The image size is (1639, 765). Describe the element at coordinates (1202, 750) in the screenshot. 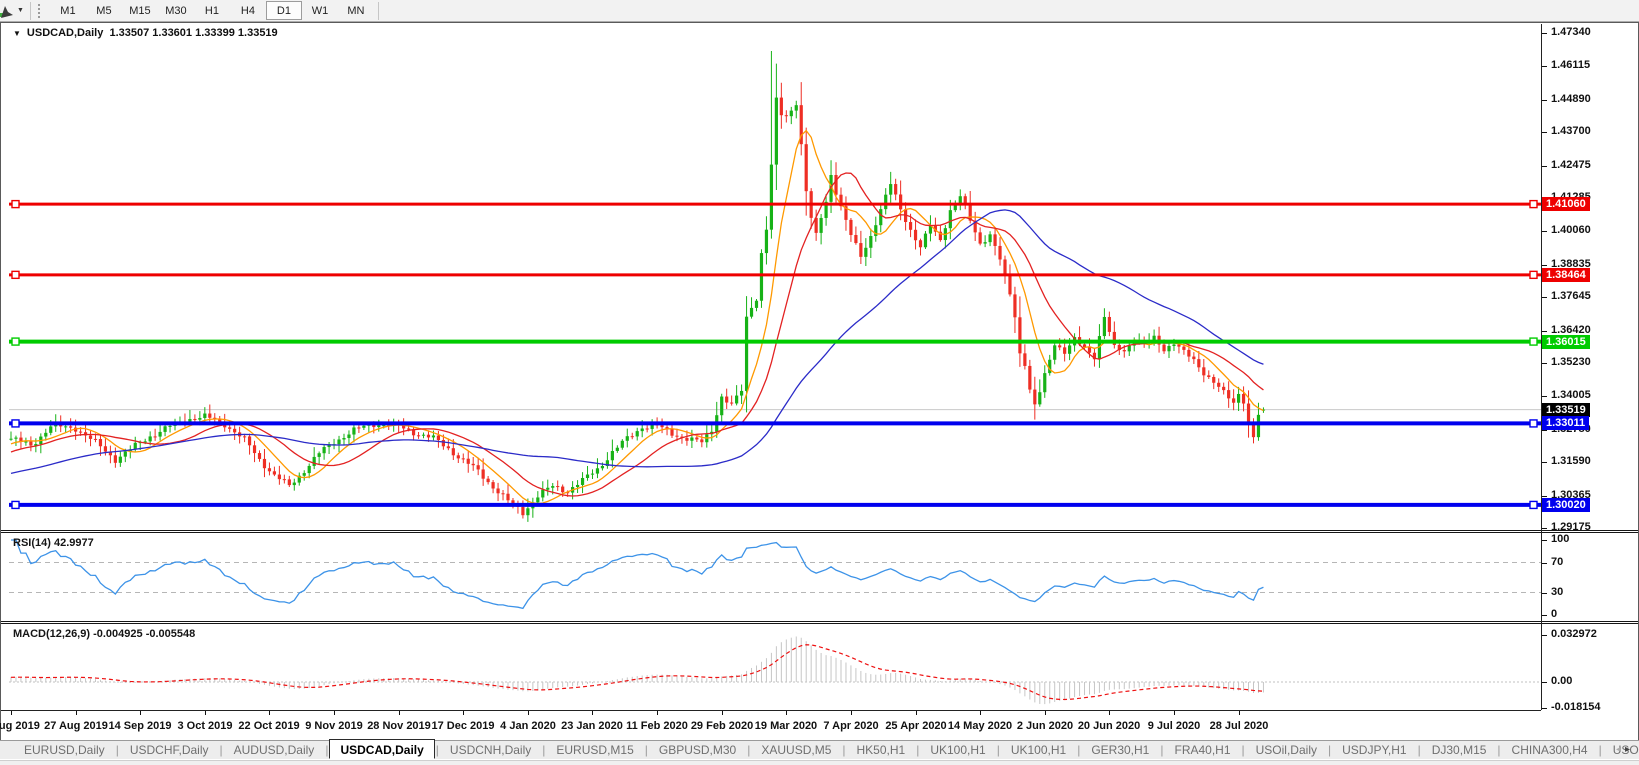

I see `tab-fra40-h1: FRA40,H1` at that location.